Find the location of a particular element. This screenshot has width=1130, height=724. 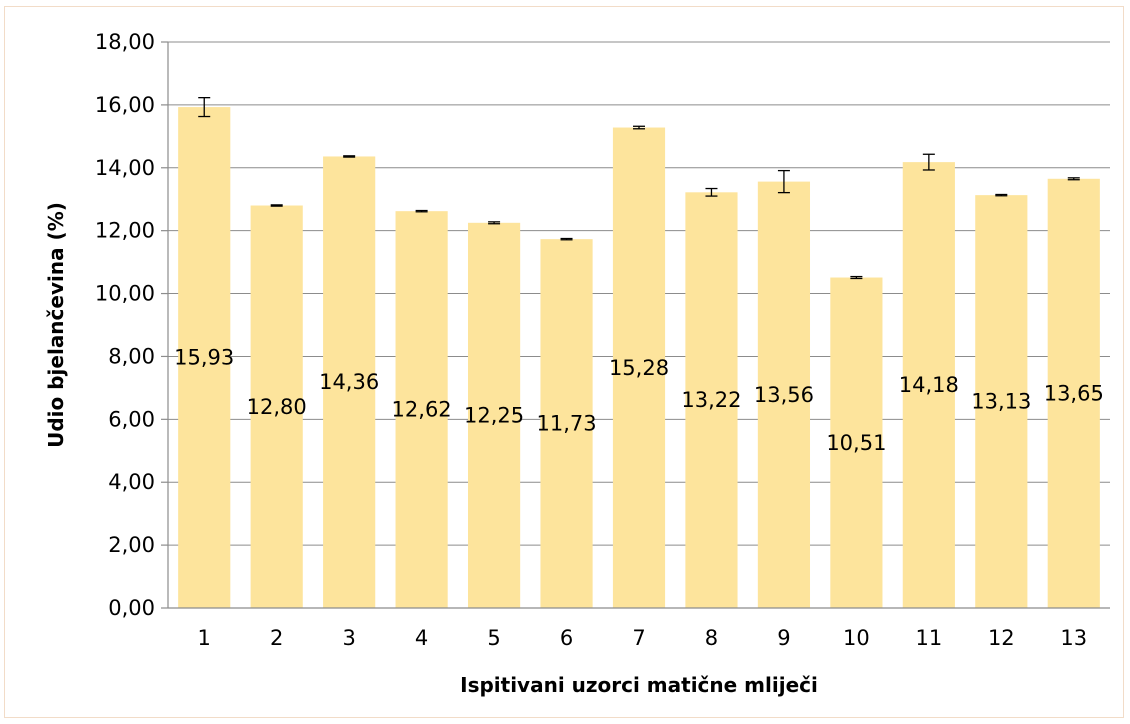

x-tick-label: 11 is located at coordinates (928, 638).